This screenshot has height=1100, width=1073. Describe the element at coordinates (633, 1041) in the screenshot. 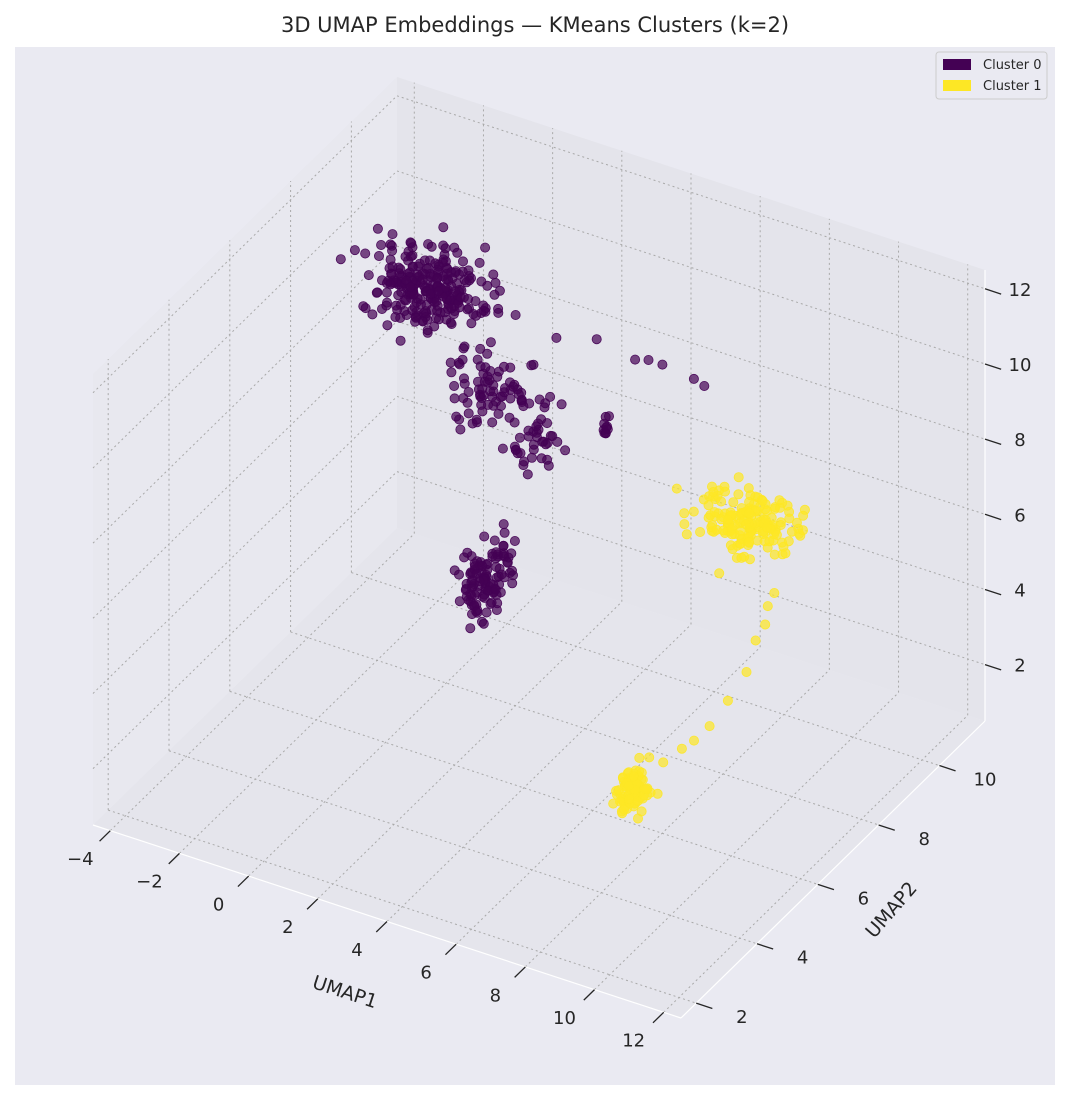

I see `x-tick-label: 12` at that location.